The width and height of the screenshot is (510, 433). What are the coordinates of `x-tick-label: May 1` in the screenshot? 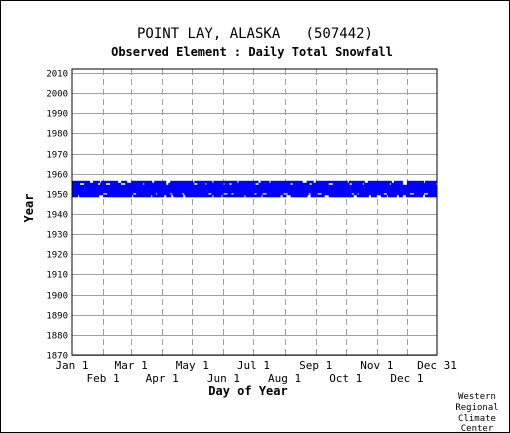 It's located at (192, 365).